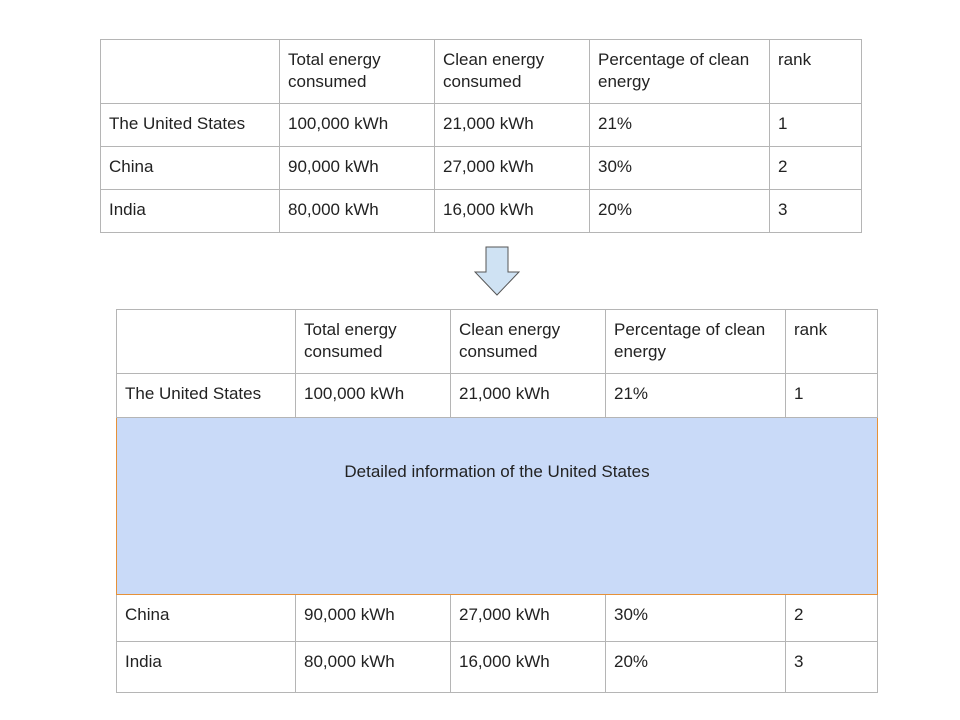 Image resolution: width=960 pixels, height=720 pixels. I want to click on down-arrow-shape, so click(497, 271).